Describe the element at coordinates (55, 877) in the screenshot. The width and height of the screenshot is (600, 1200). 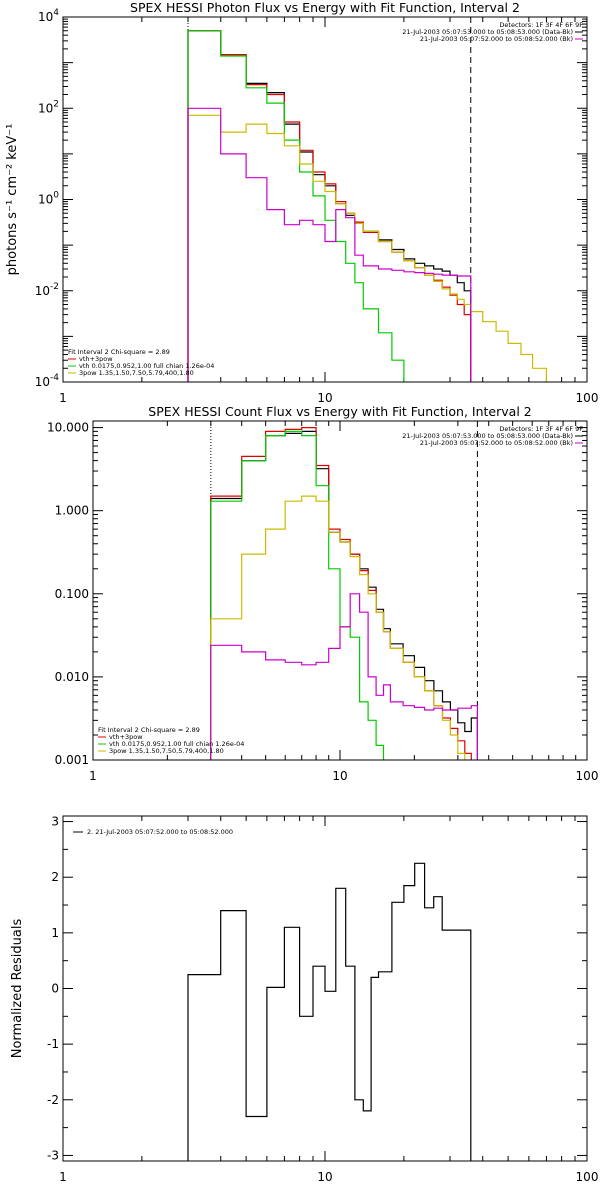
I see `y-tick-label: 2` at that location.